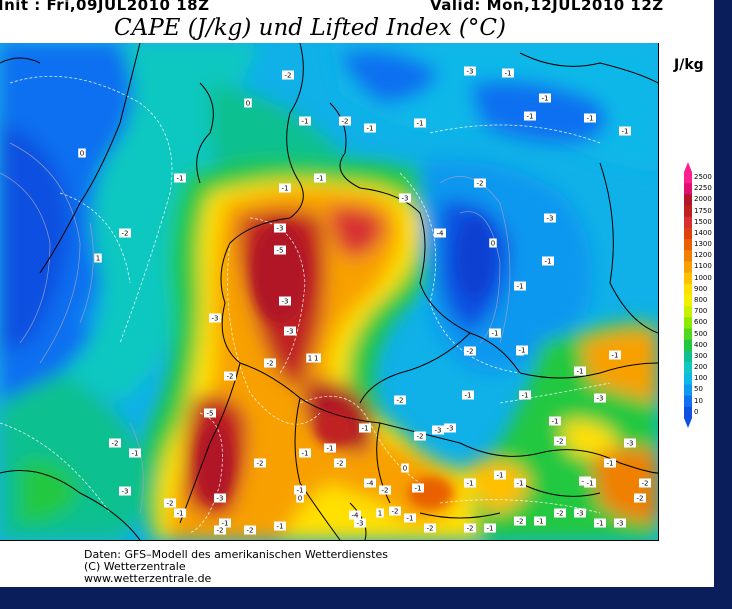  What do you see at coordinates (703, 210) in the screenshot?
I see `legend-level-label: 1750` at bounding box center [703, 210].